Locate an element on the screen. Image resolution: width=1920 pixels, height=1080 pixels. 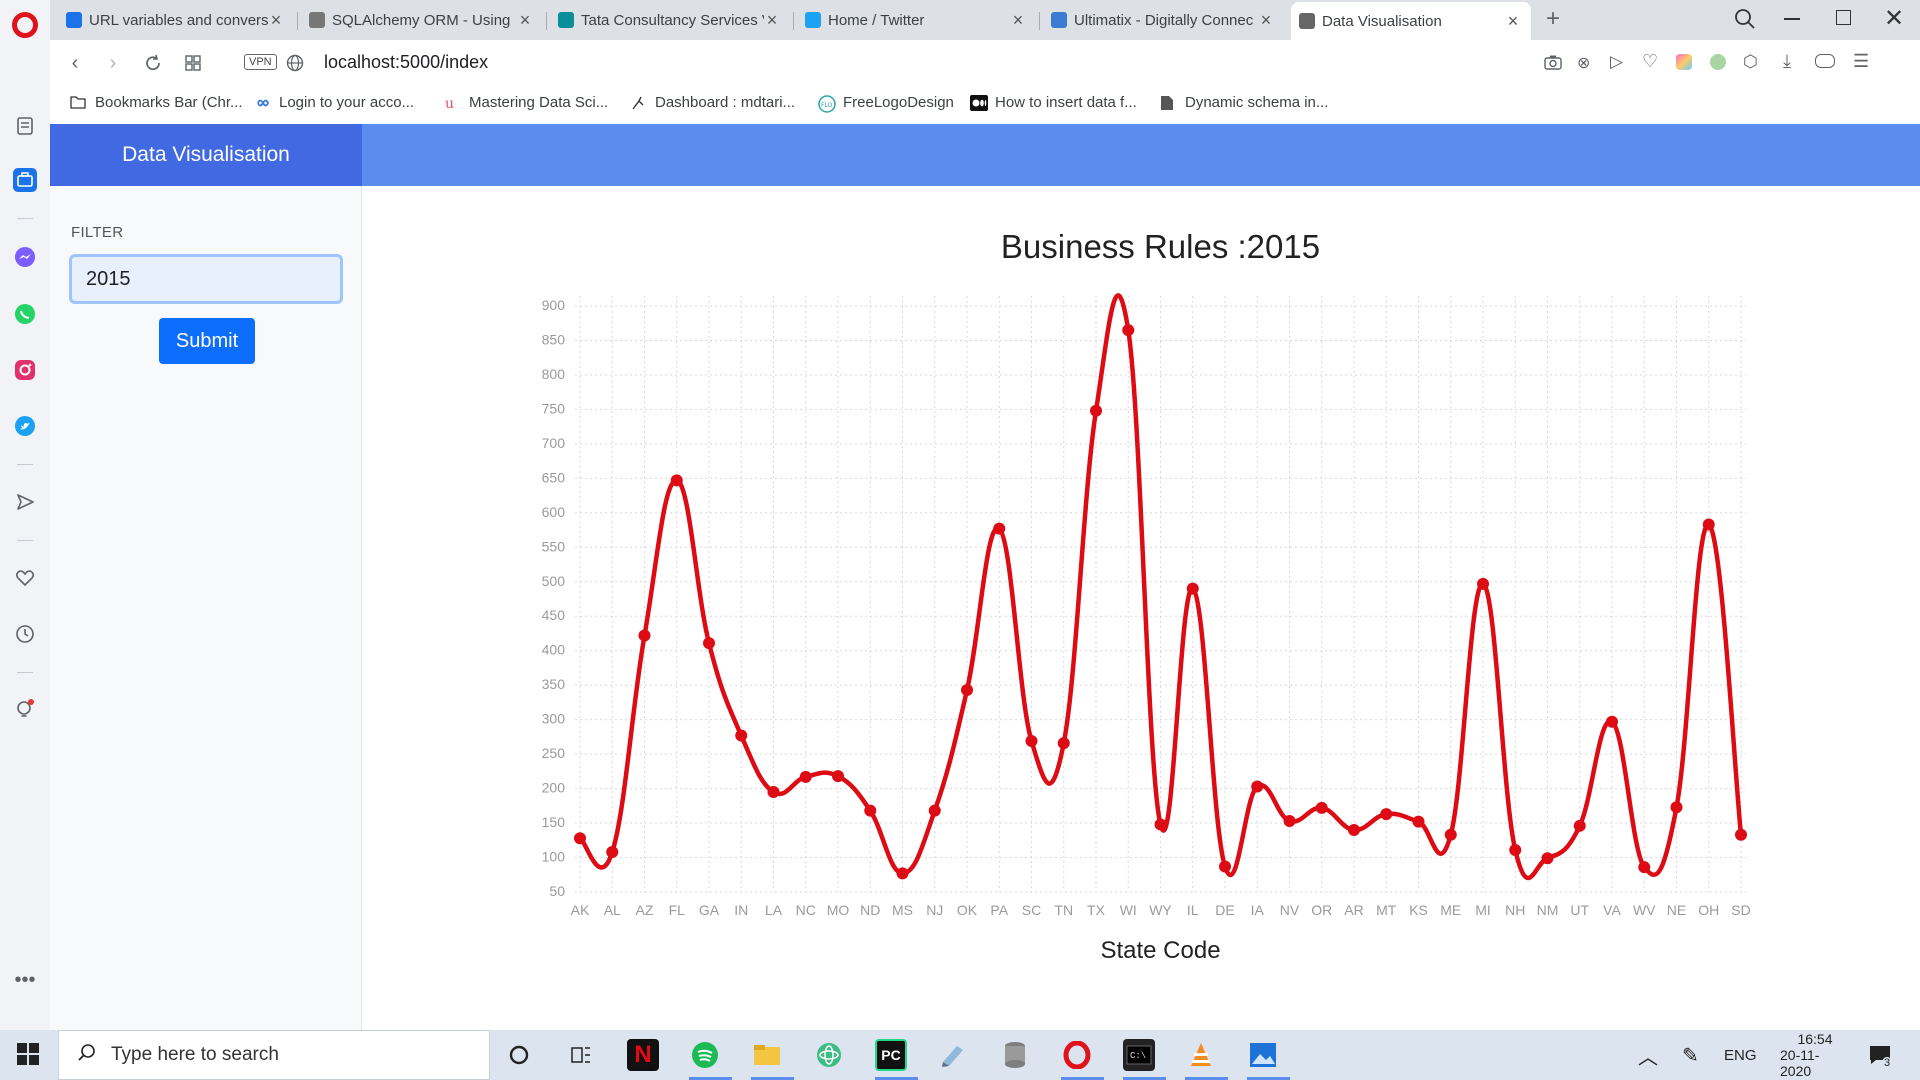
browser-tab: URL variables and conversi × is located at coordinates (176, 20).